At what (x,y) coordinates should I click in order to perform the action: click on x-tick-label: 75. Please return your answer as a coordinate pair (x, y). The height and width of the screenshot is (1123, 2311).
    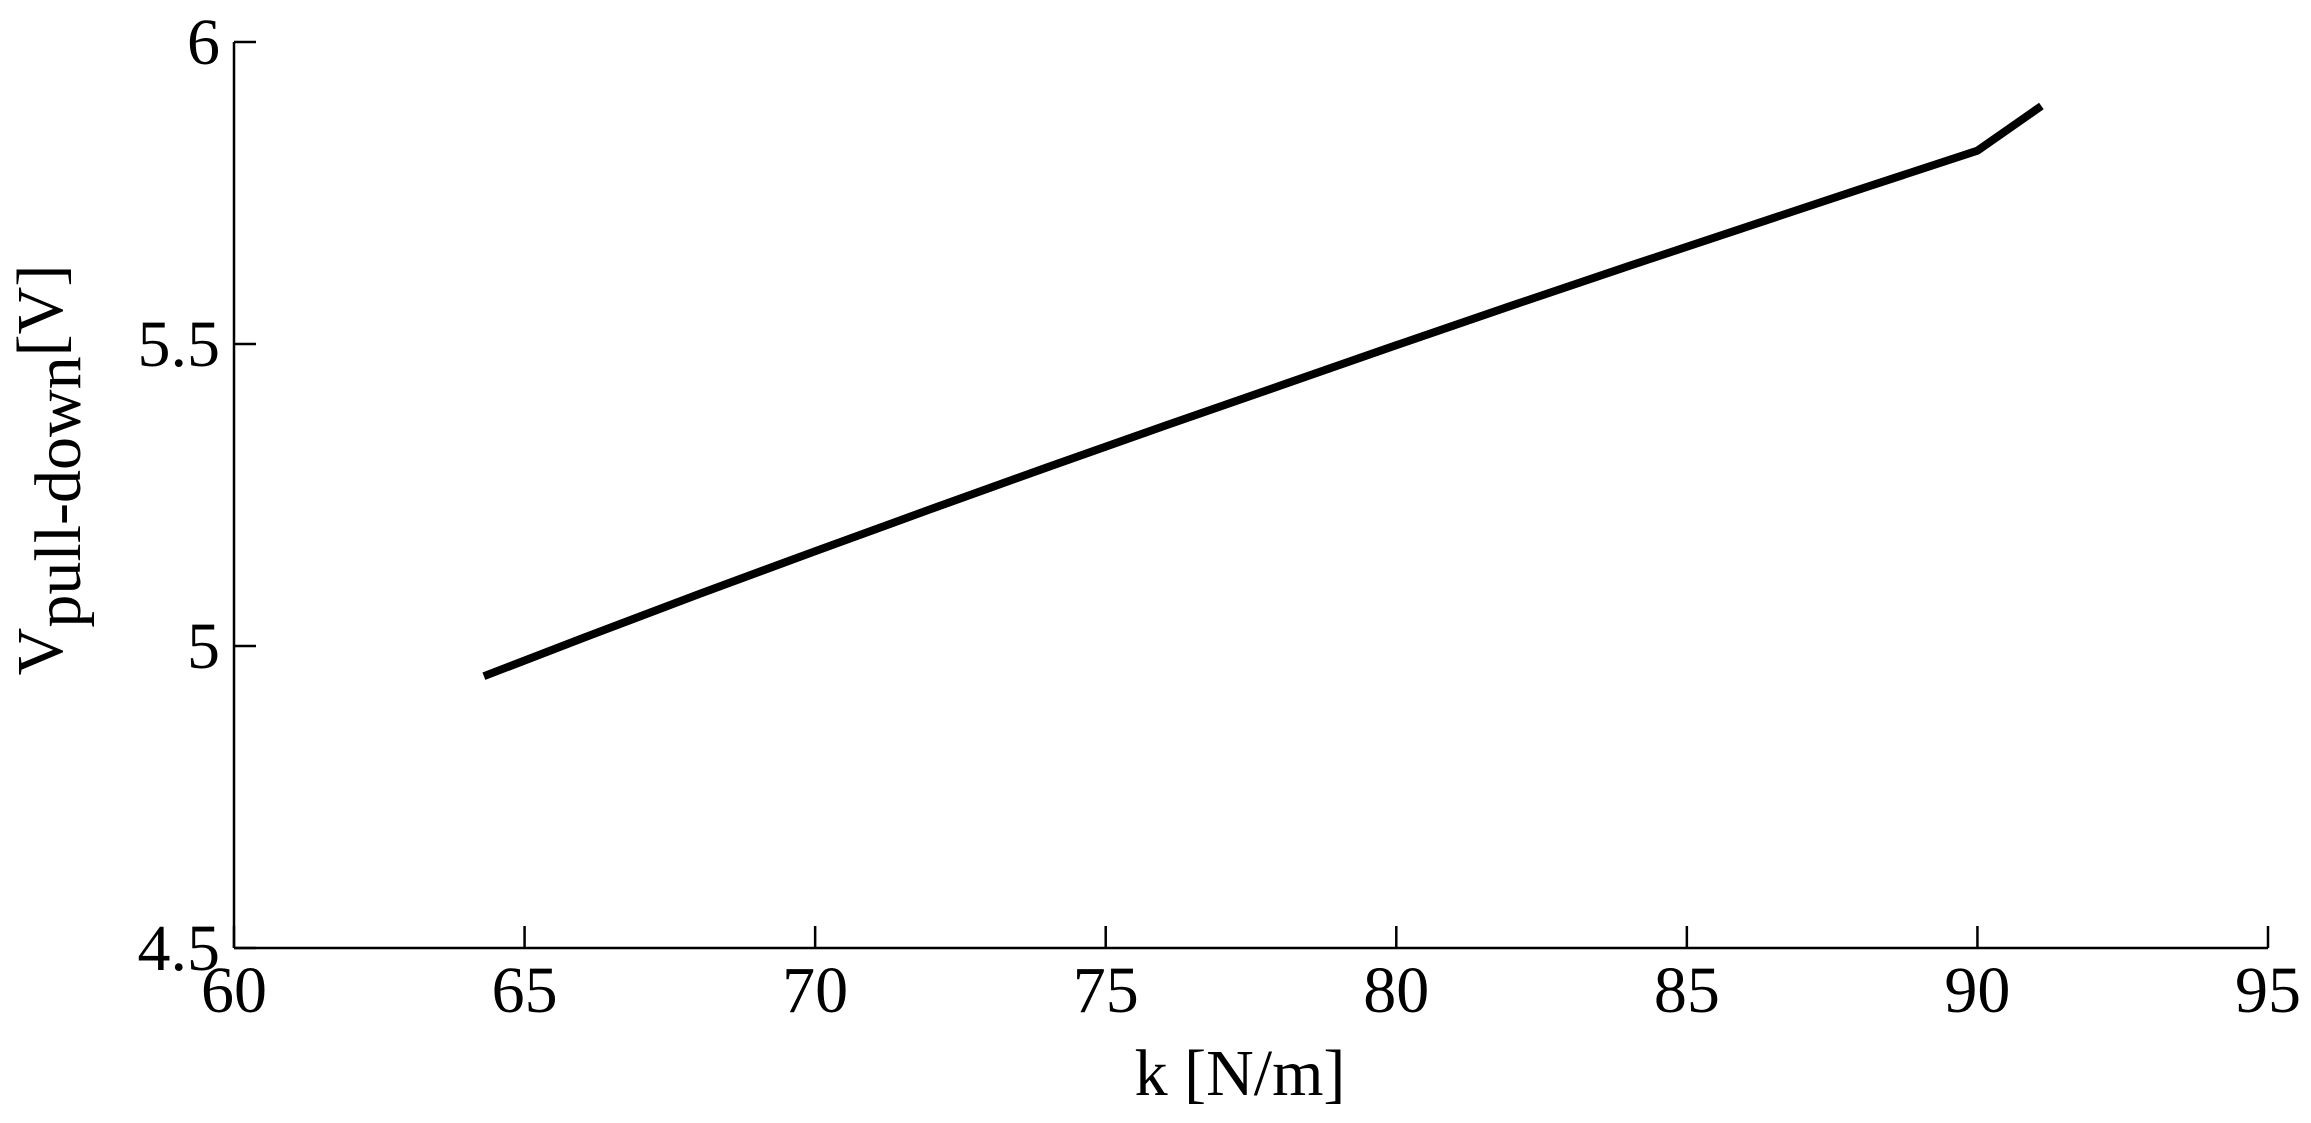
    Looking at the image, I should click on (1106, 990).